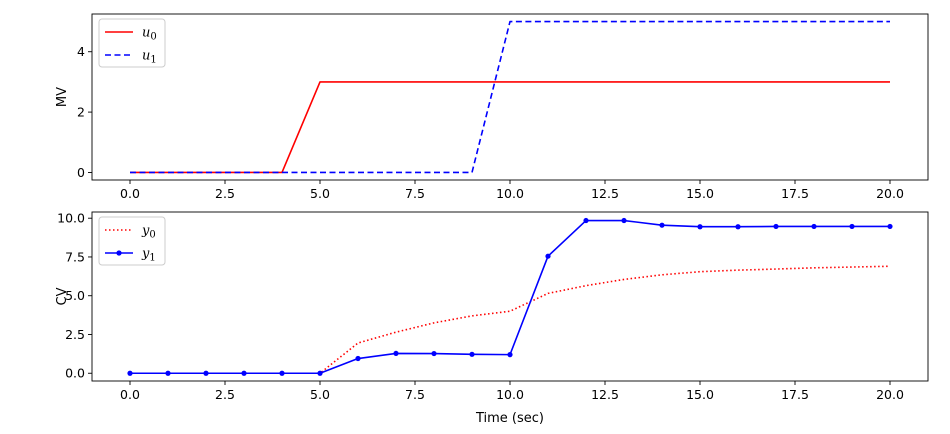 Image resolution: width=950 pixels, height=434 pixels. What do you see at coordinates (148, 255) in the screenshot?
I see `cv-legend-label-y1: y1` at bounding box center [148, 255].